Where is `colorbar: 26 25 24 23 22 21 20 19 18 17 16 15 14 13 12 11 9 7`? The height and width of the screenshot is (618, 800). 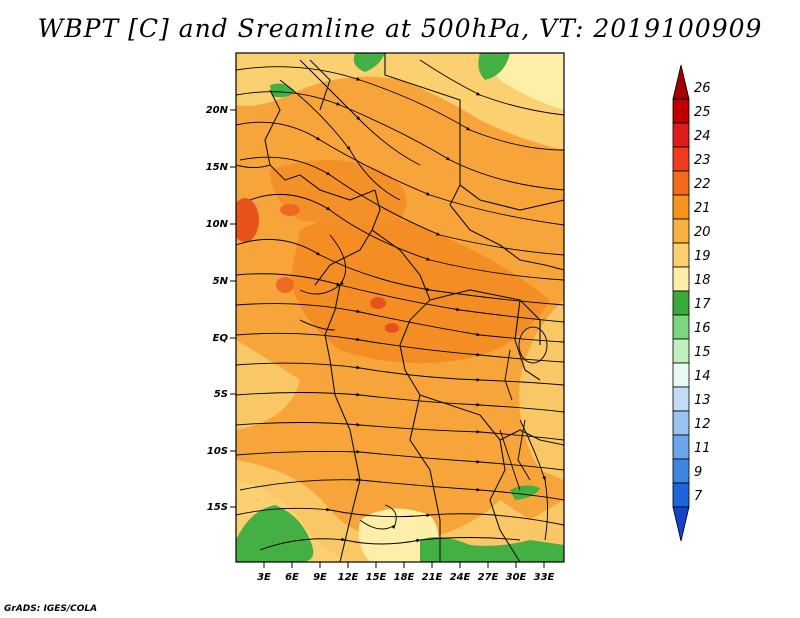
colorbar: 26 25 24 23 22 21 20 19 18 17 16 15 14 13 12 11 9 7 is located at coordinates (691, 303).